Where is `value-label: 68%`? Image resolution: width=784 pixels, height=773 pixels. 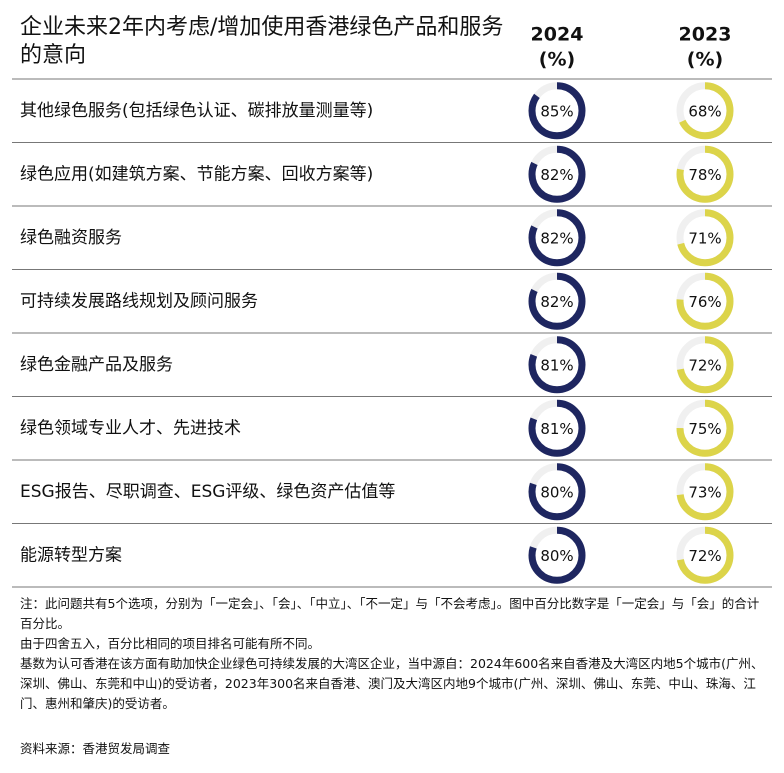 value-label: 68% is located at coordinates (704, 111).